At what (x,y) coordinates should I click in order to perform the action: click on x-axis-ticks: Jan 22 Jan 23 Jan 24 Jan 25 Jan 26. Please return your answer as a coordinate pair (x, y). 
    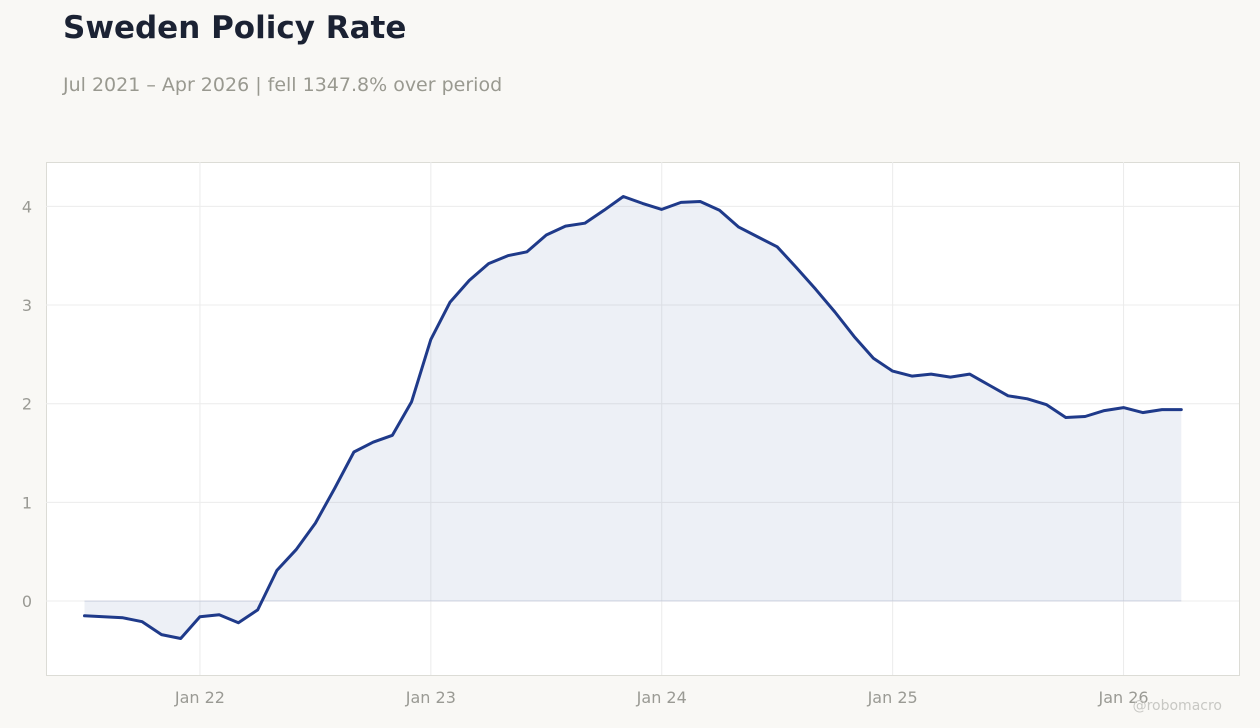
    Looking at the image, I should click on (661, 697).